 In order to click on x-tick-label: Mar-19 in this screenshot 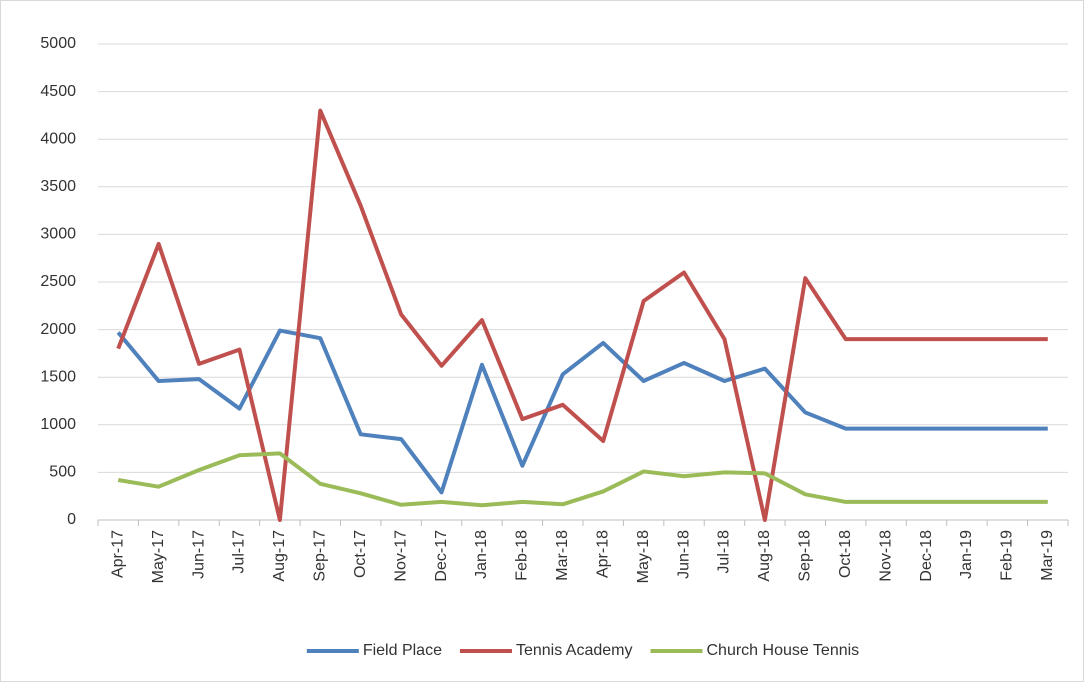, I will do `click(1047, 555)`.